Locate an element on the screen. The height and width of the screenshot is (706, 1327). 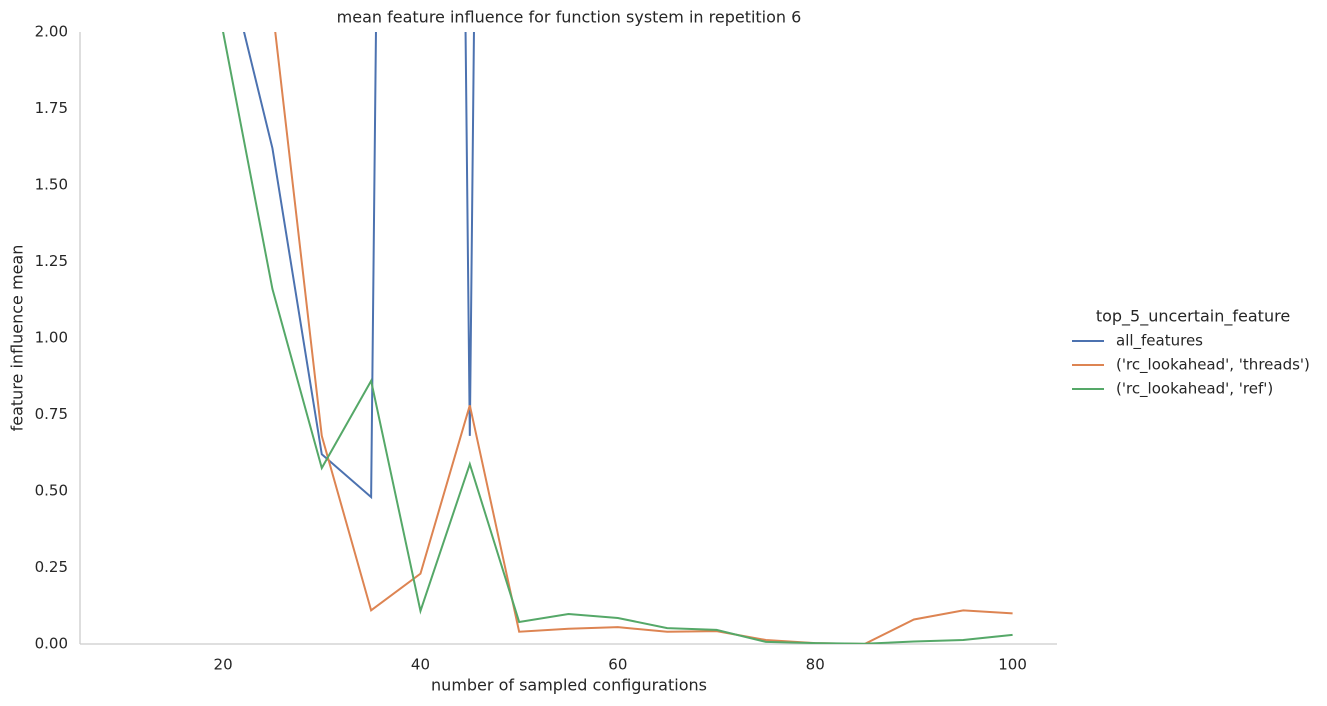
y-tick-label: 0.50 is located at coordinates (51, 491).